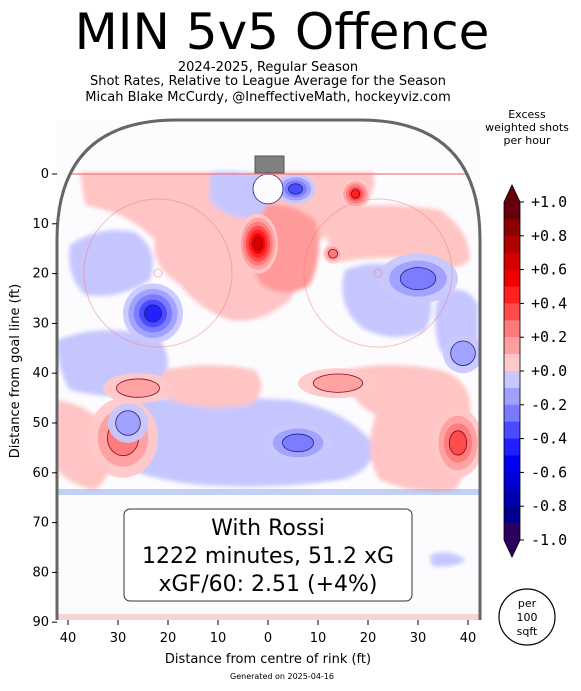  I want to click on y-axis: 0 10 20 30 40 50 60 70 80 90, so click(44, 398).